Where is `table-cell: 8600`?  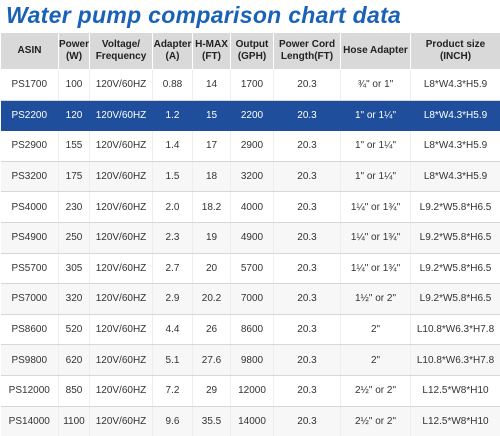 table-cell: 8600 is located at coordinates (252, 330).